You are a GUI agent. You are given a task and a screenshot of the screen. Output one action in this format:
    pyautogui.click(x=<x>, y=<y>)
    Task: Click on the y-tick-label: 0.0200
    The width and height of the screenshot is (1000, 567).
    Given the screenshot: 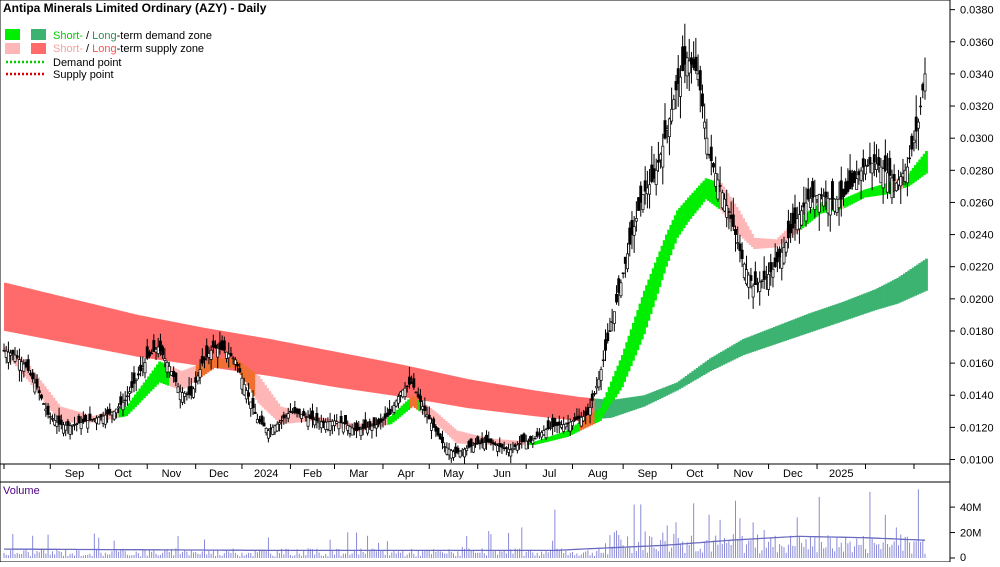 What is the action you would take?
    pyautogui.click(x=977, y=300)
    